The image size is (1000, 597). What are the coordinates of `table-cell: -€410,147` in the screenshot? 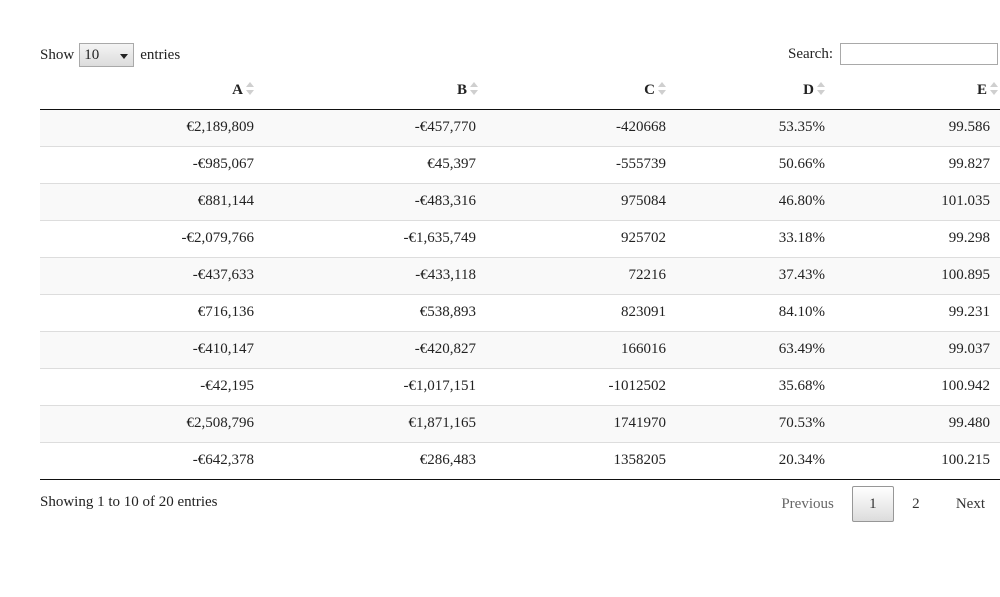 It's located at (147, 349).